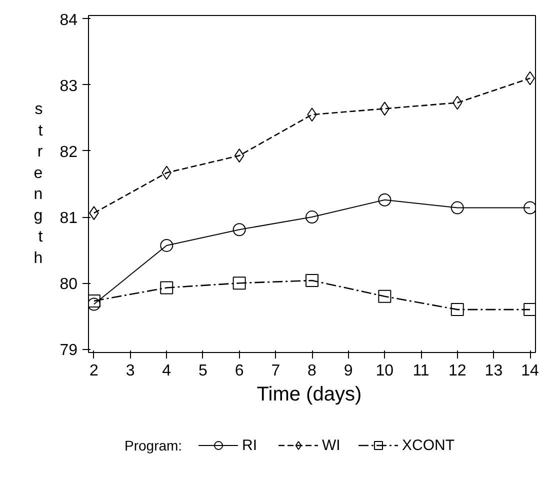  What do you see at coordinates (69, 351) in the screenshot?
I see `y-tick-label: 79` at bounding box center [69, 351].